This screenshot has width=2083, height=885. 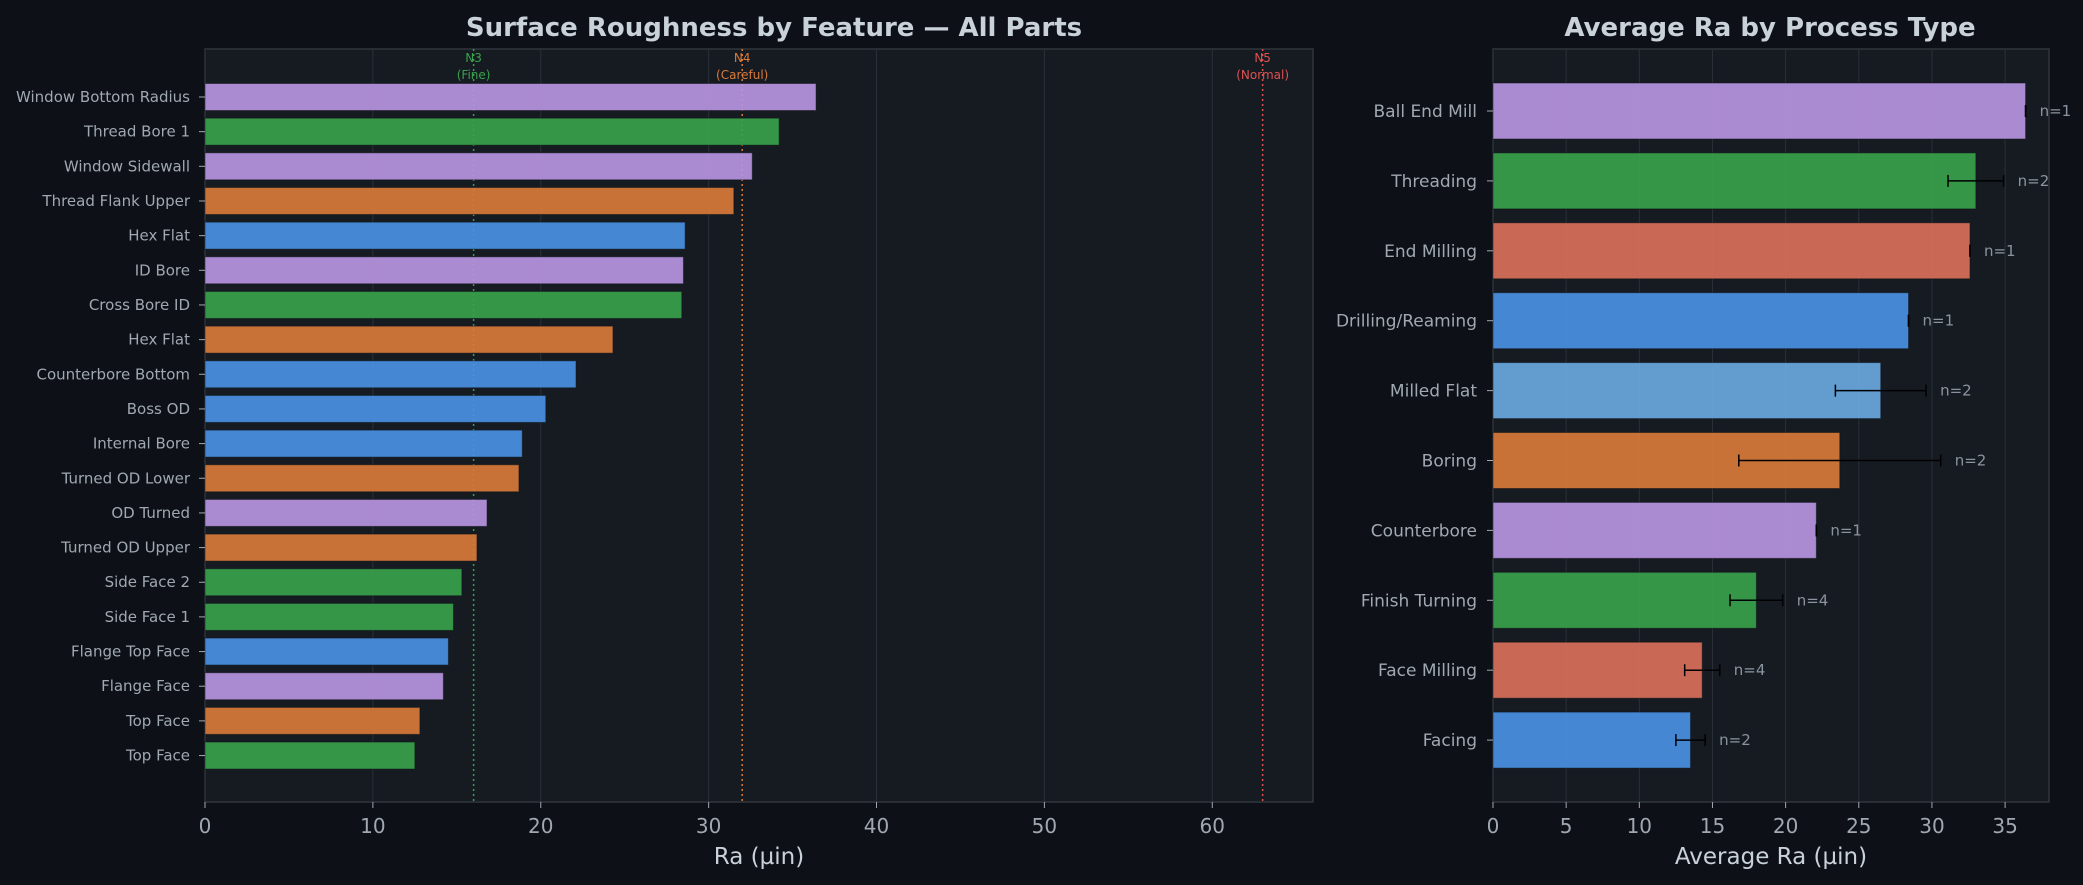 What do you see at coordinates (1750, 670) in the screenshot?
I see `count-label: n=4` at bounding box center [1750, 670].